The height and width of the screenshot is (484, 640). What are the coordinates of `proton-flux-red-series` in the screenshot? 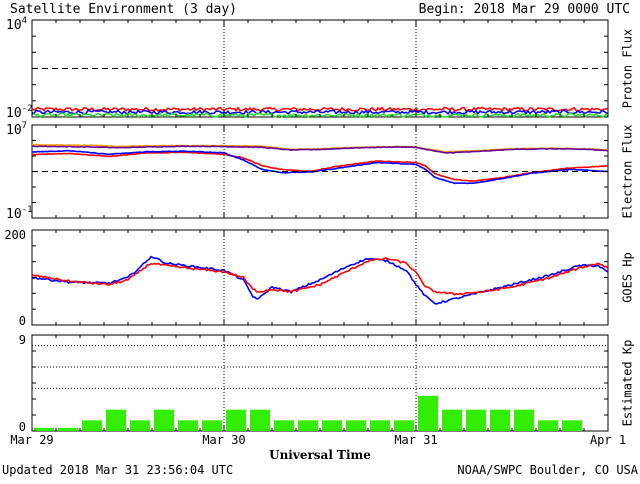 It's located at (320, 109).